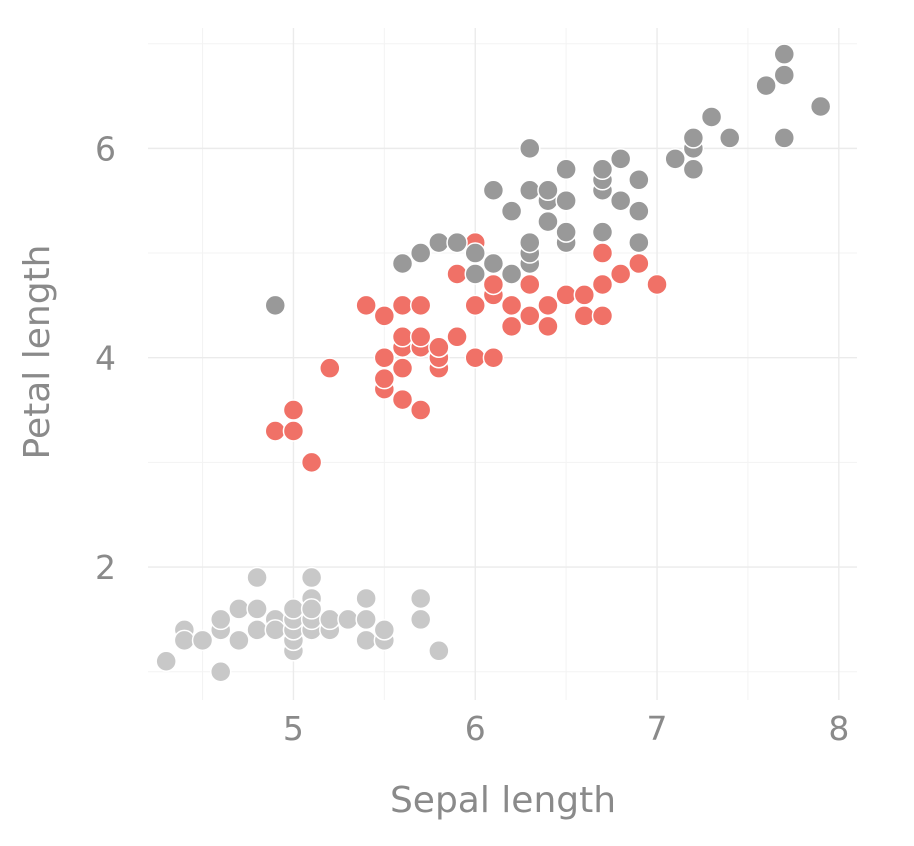  I want to click on y-axis-ticks: 2 4 6, so click(105, 358).